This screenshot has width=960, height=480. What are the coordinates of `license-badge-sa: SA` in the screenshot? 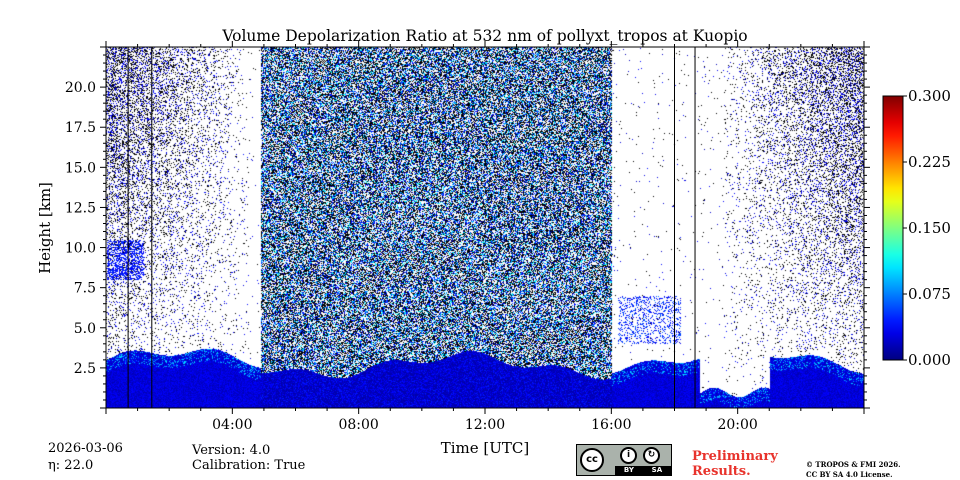 It's located at (657, 470).